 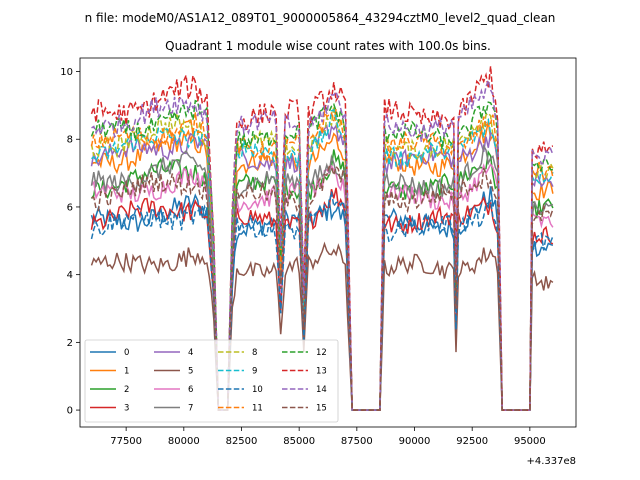 What do you see at coordinates (321, 372) in the screenshot?
I see `legend-label-13: 13` at bounding box center [321, 372].